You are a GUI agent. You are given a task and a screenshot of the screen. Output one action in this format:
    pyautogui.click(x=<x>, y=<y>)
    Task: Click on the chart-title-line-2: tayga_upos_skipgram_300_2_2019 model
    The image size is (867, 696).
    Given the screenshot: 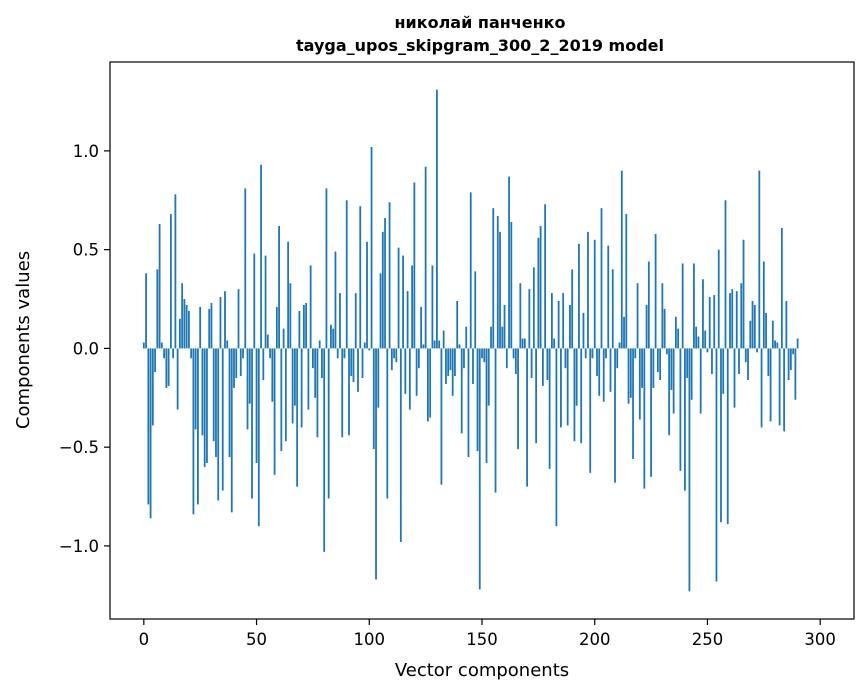 What is the action you would take?
    pyautogui.click(x=480, y=45)
    